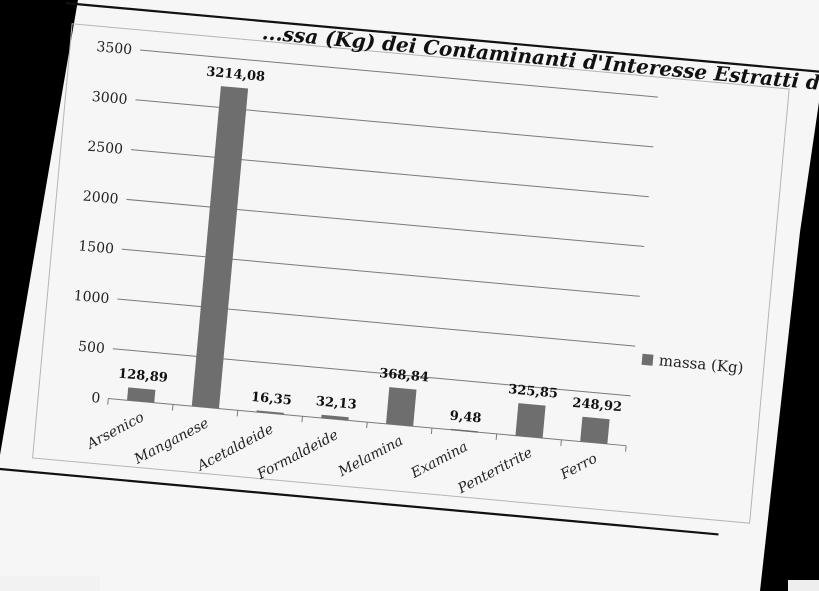 The image size is (819, 591). What do you see at coordinates (533, 391) in the screenshot?
I see `data-label: 325,85` at bounding box center [533, 391].